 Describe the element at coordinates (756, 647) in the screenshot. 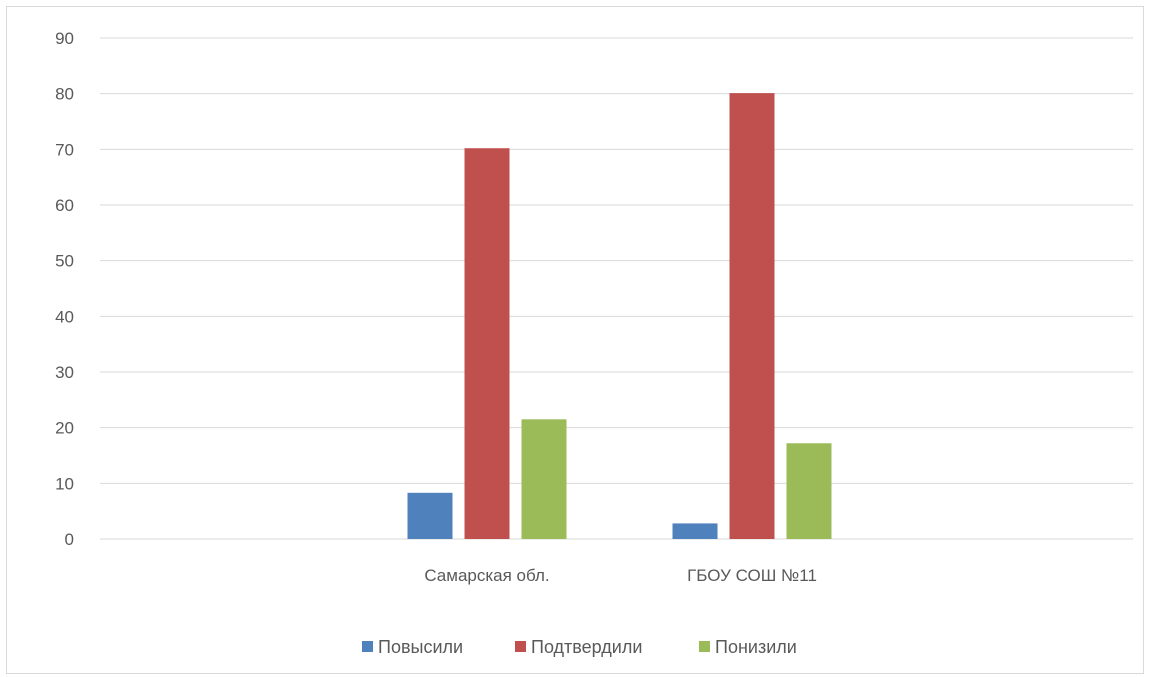

I see `legend-label: Понизили` at that location.